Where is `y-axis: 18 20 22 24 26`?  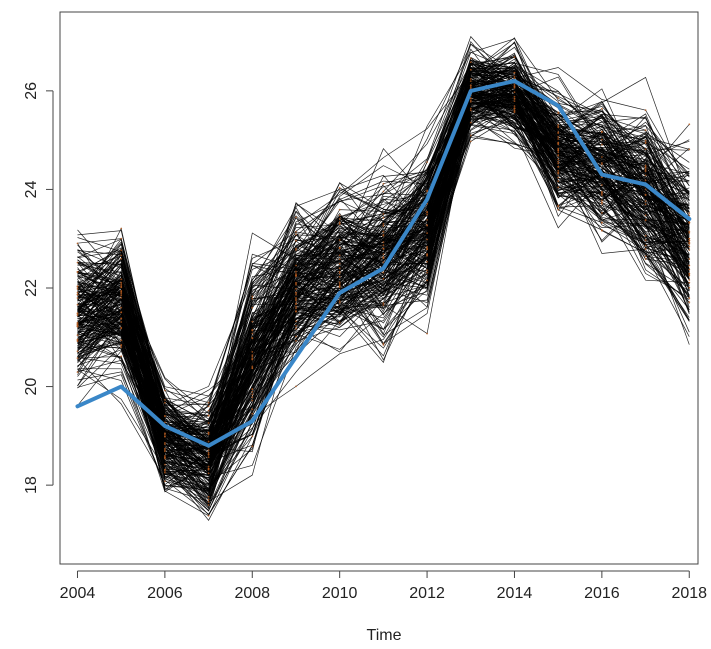 y-axis: 18 20 22 24 26 is located at coordinates (38, 288).